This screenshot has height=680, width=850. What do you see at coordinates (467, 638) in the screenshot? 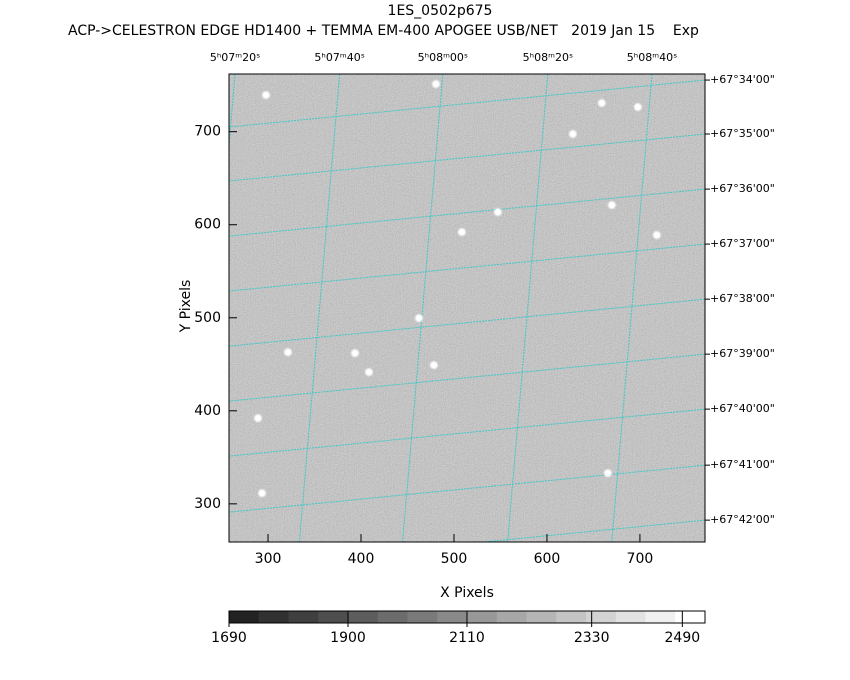
I see `colorbar-tick-label: 2110` at bounding box center [467, 638].